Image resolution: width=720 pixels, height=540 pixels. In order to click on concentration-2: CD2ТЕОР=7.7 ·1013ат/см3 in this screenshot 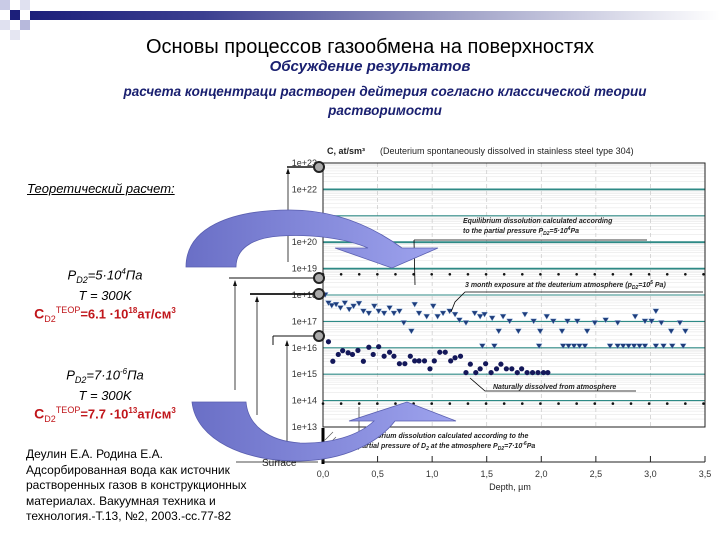, I will do `click(105, 414)`.